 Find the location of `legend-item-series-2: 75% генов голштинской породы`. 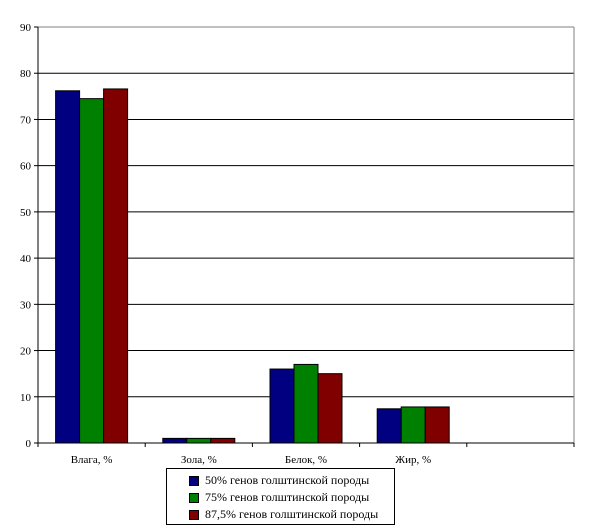

legend-item-series-2: 75% генов голштинской породы is located at coordinates (291, 497).